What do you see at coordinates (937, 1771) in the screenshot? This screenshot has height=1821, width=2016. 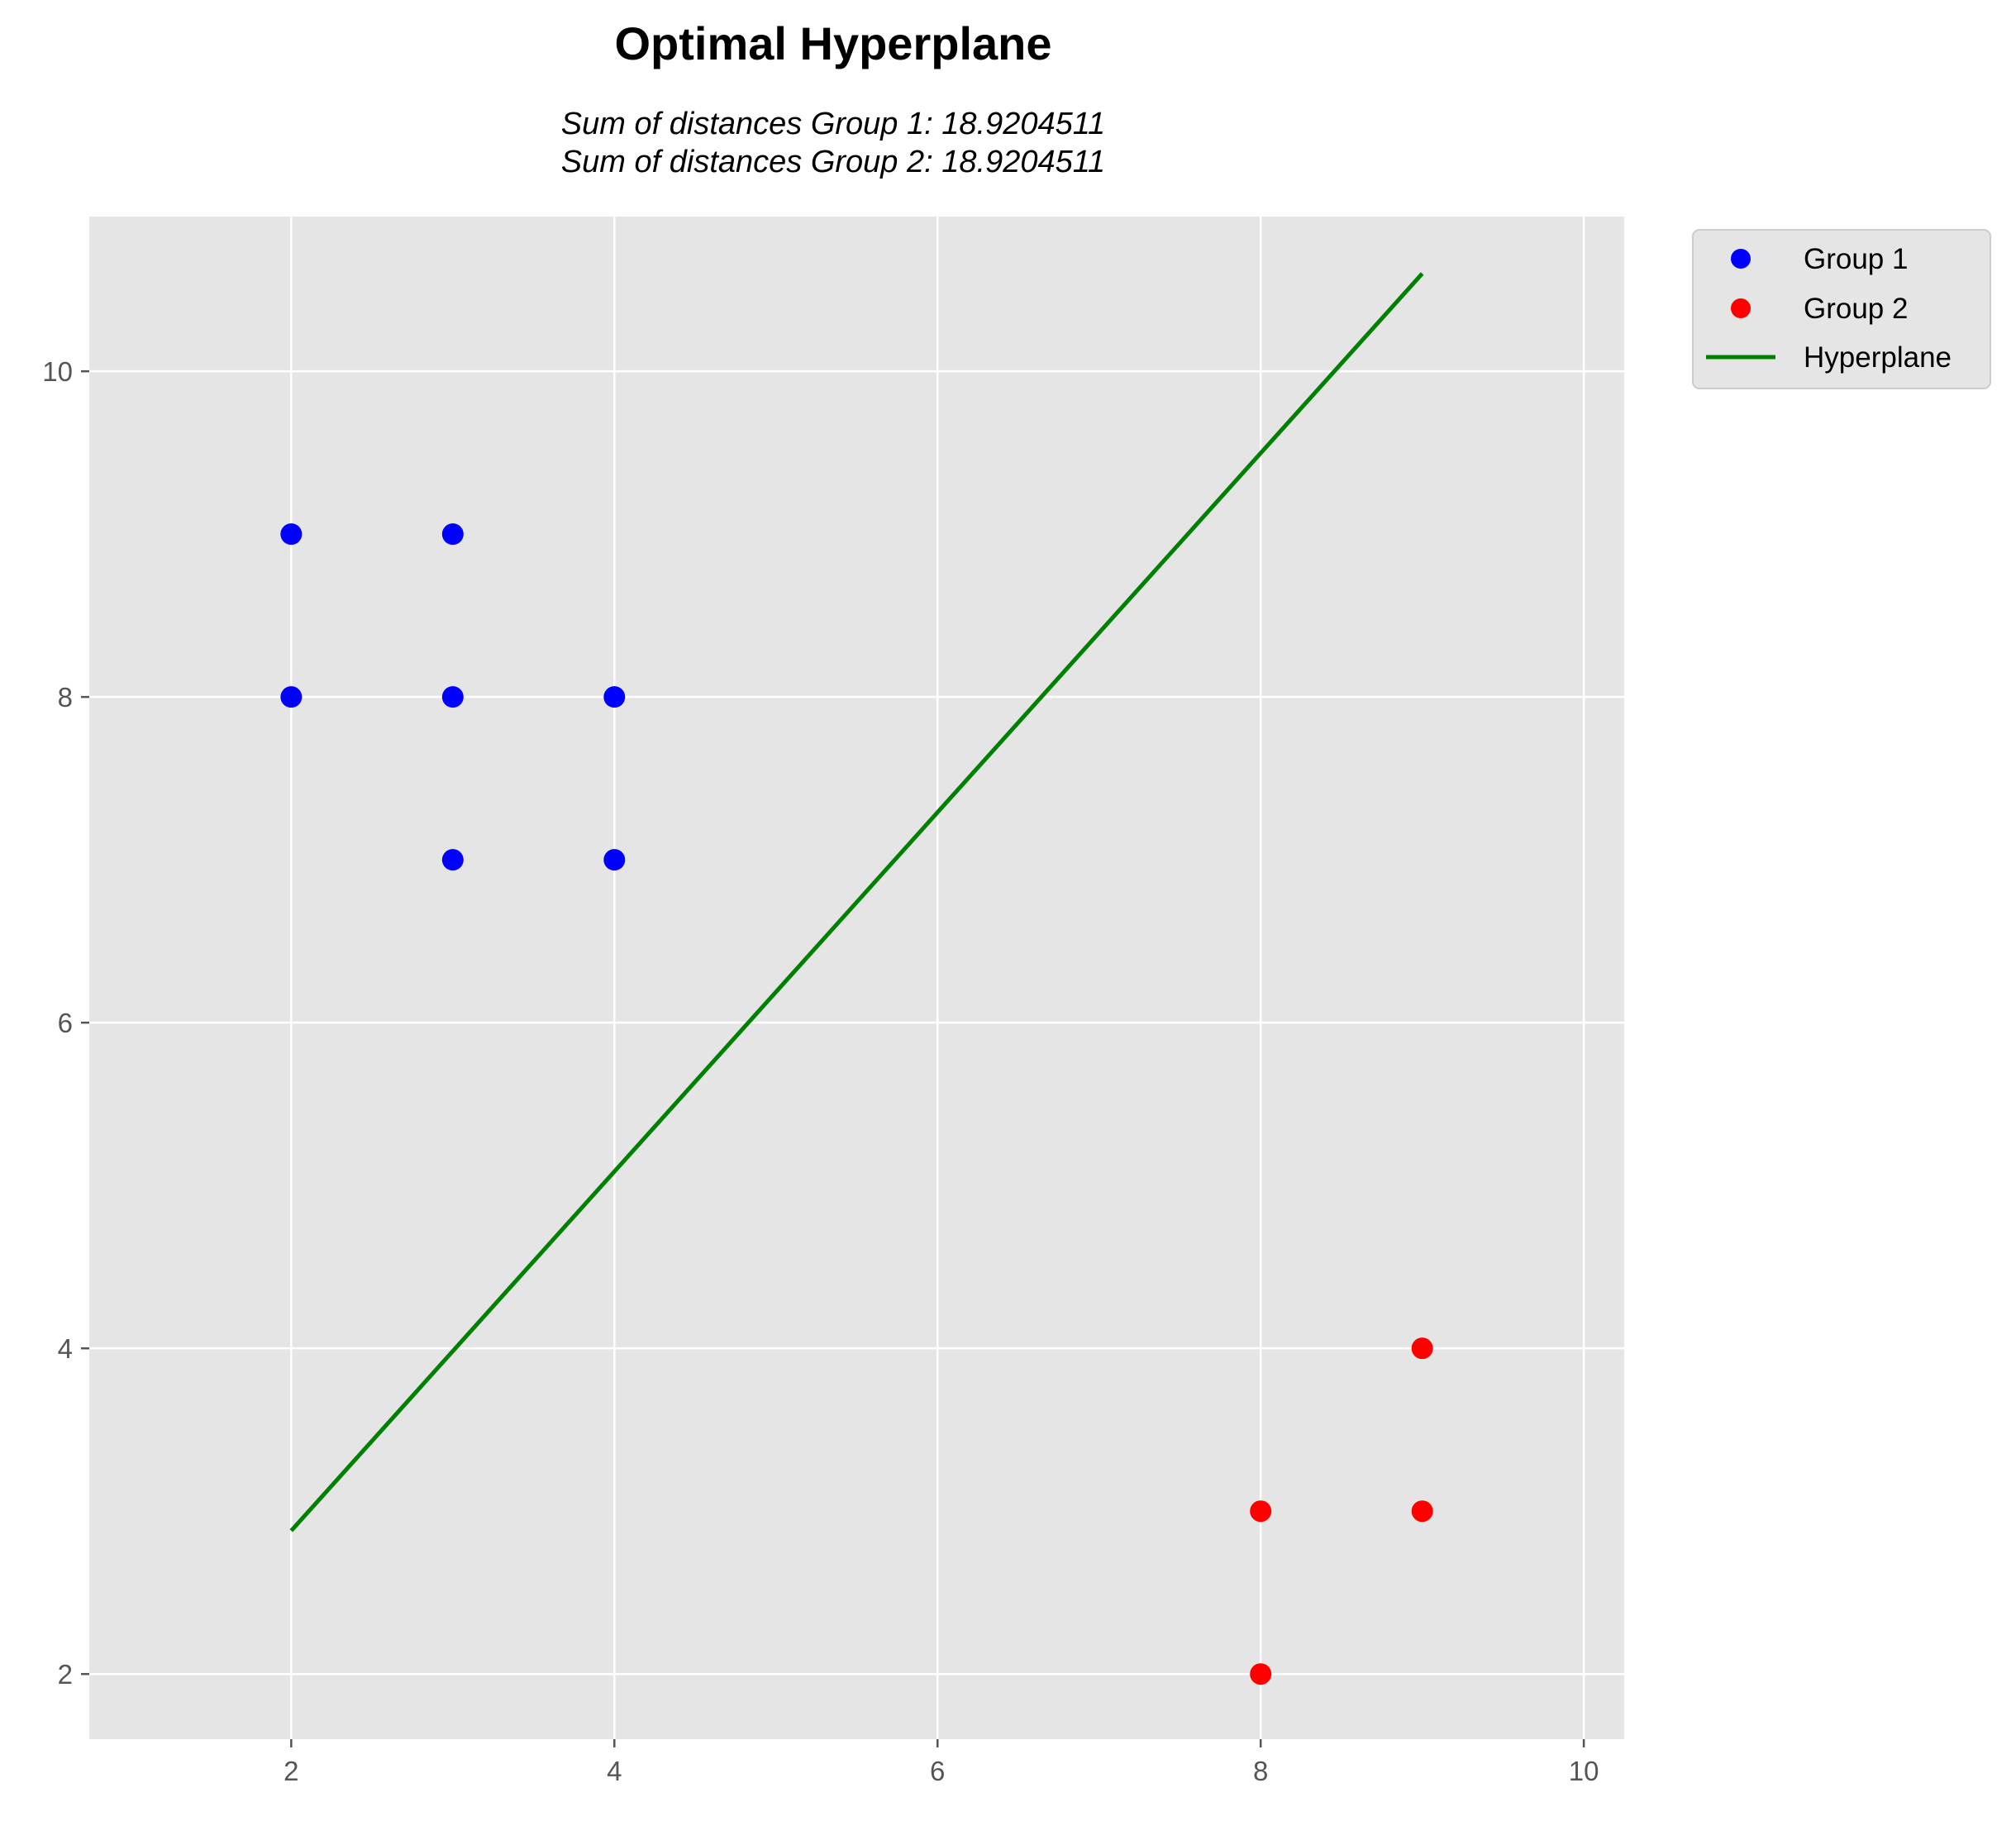 I see `x-tick-label-6: 6` at bounding box center [937, 1771].